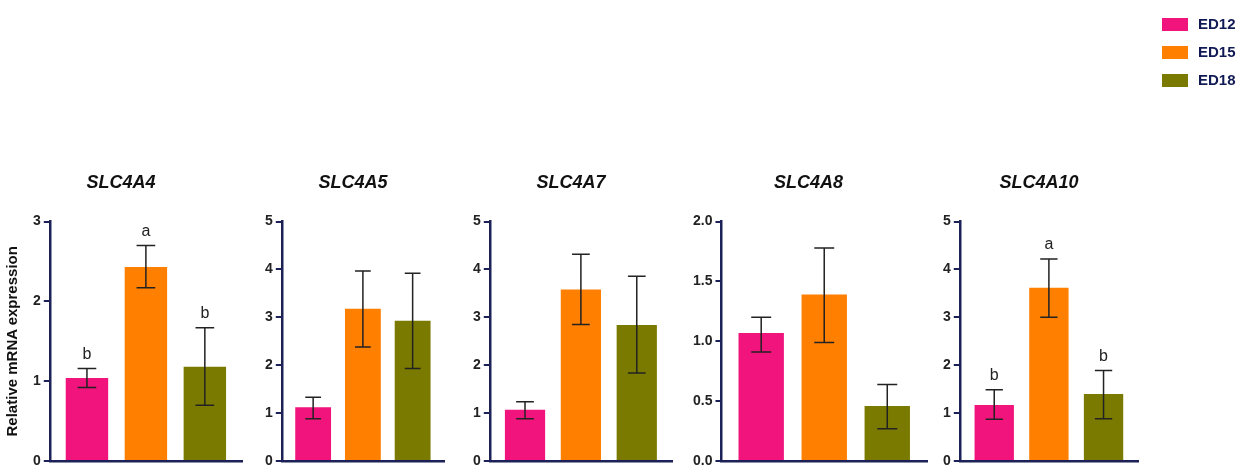 This screenshot has height=473, width=1258. What do you see at coordinates (808, 181) in the screenshot?
I see `chart-title: SLC4A8` at bounding box center [808, 181].